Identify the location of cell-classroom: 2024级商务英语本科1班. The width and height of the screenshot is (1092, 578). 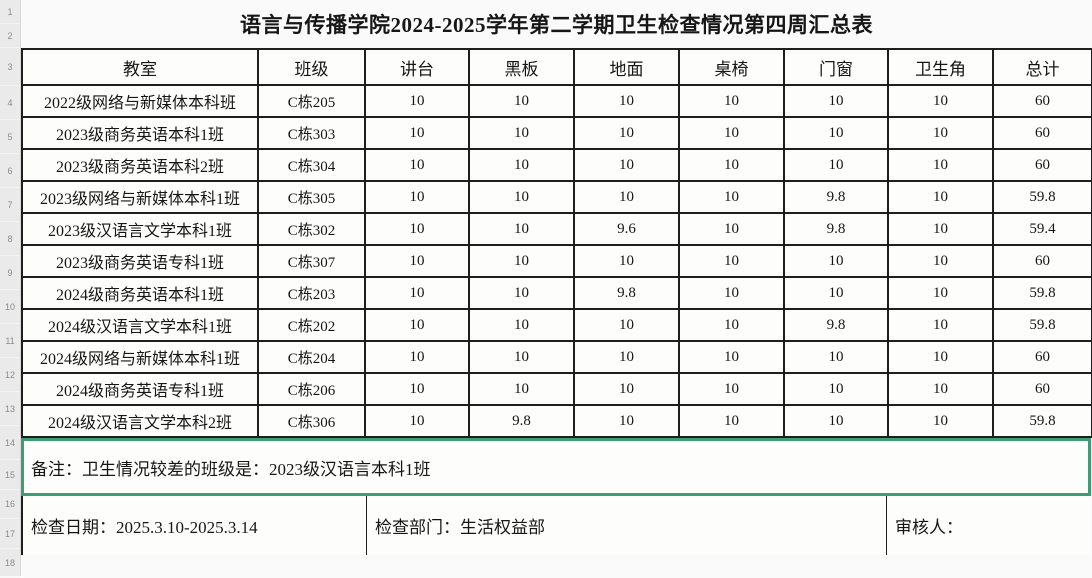
(140, 293).